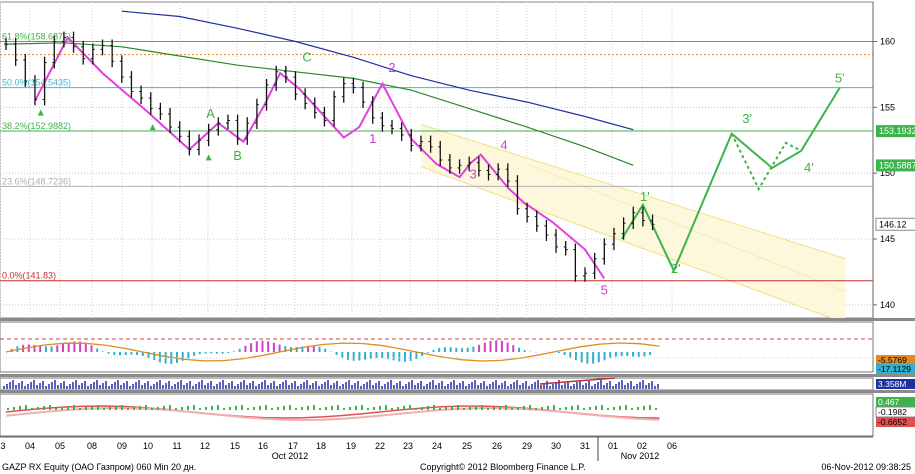 The height and width of the screenshot is (474, 915). I want to click on footer-center: Copyright© 2012 Bloomberg Finance L.P., so click(503, 467).